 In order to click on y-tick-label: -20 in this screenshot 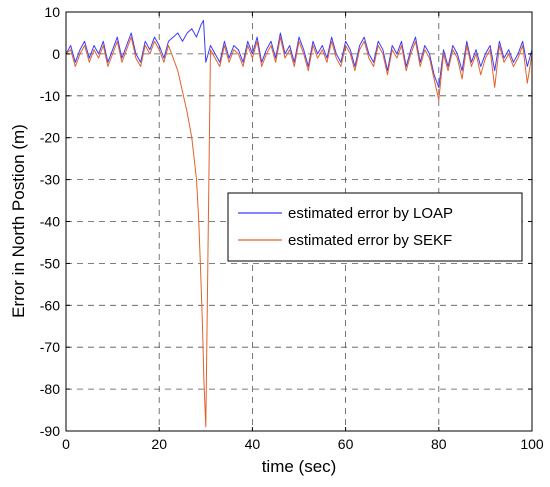, I will do `click(50, 138)`.